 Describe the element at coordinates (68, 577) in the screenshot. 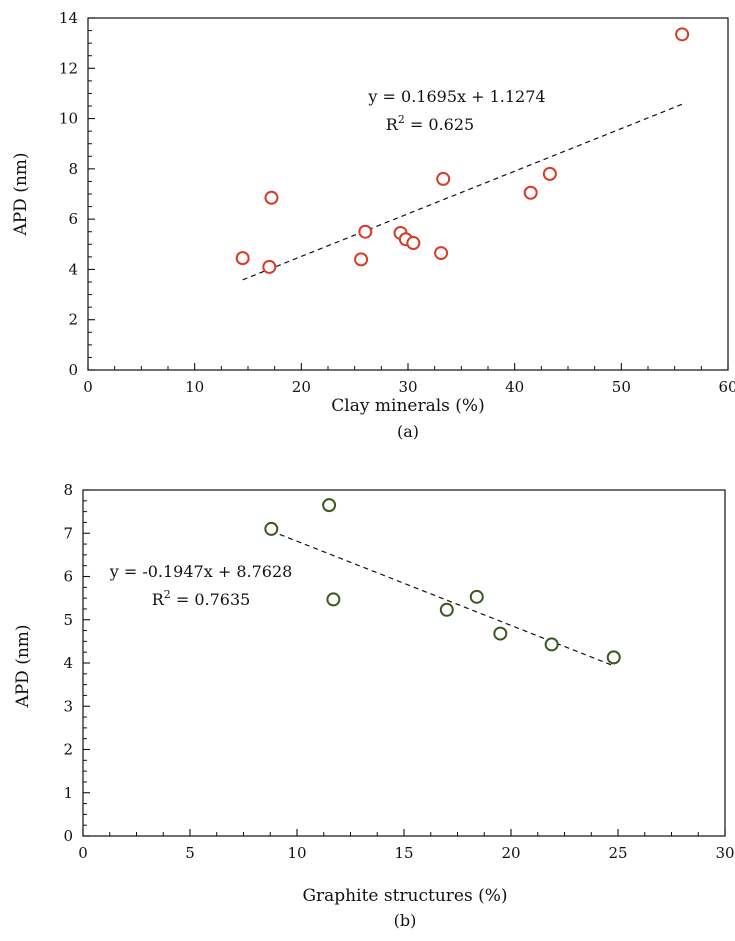

I see `chart-b-y-tick-label: 6` at that location.